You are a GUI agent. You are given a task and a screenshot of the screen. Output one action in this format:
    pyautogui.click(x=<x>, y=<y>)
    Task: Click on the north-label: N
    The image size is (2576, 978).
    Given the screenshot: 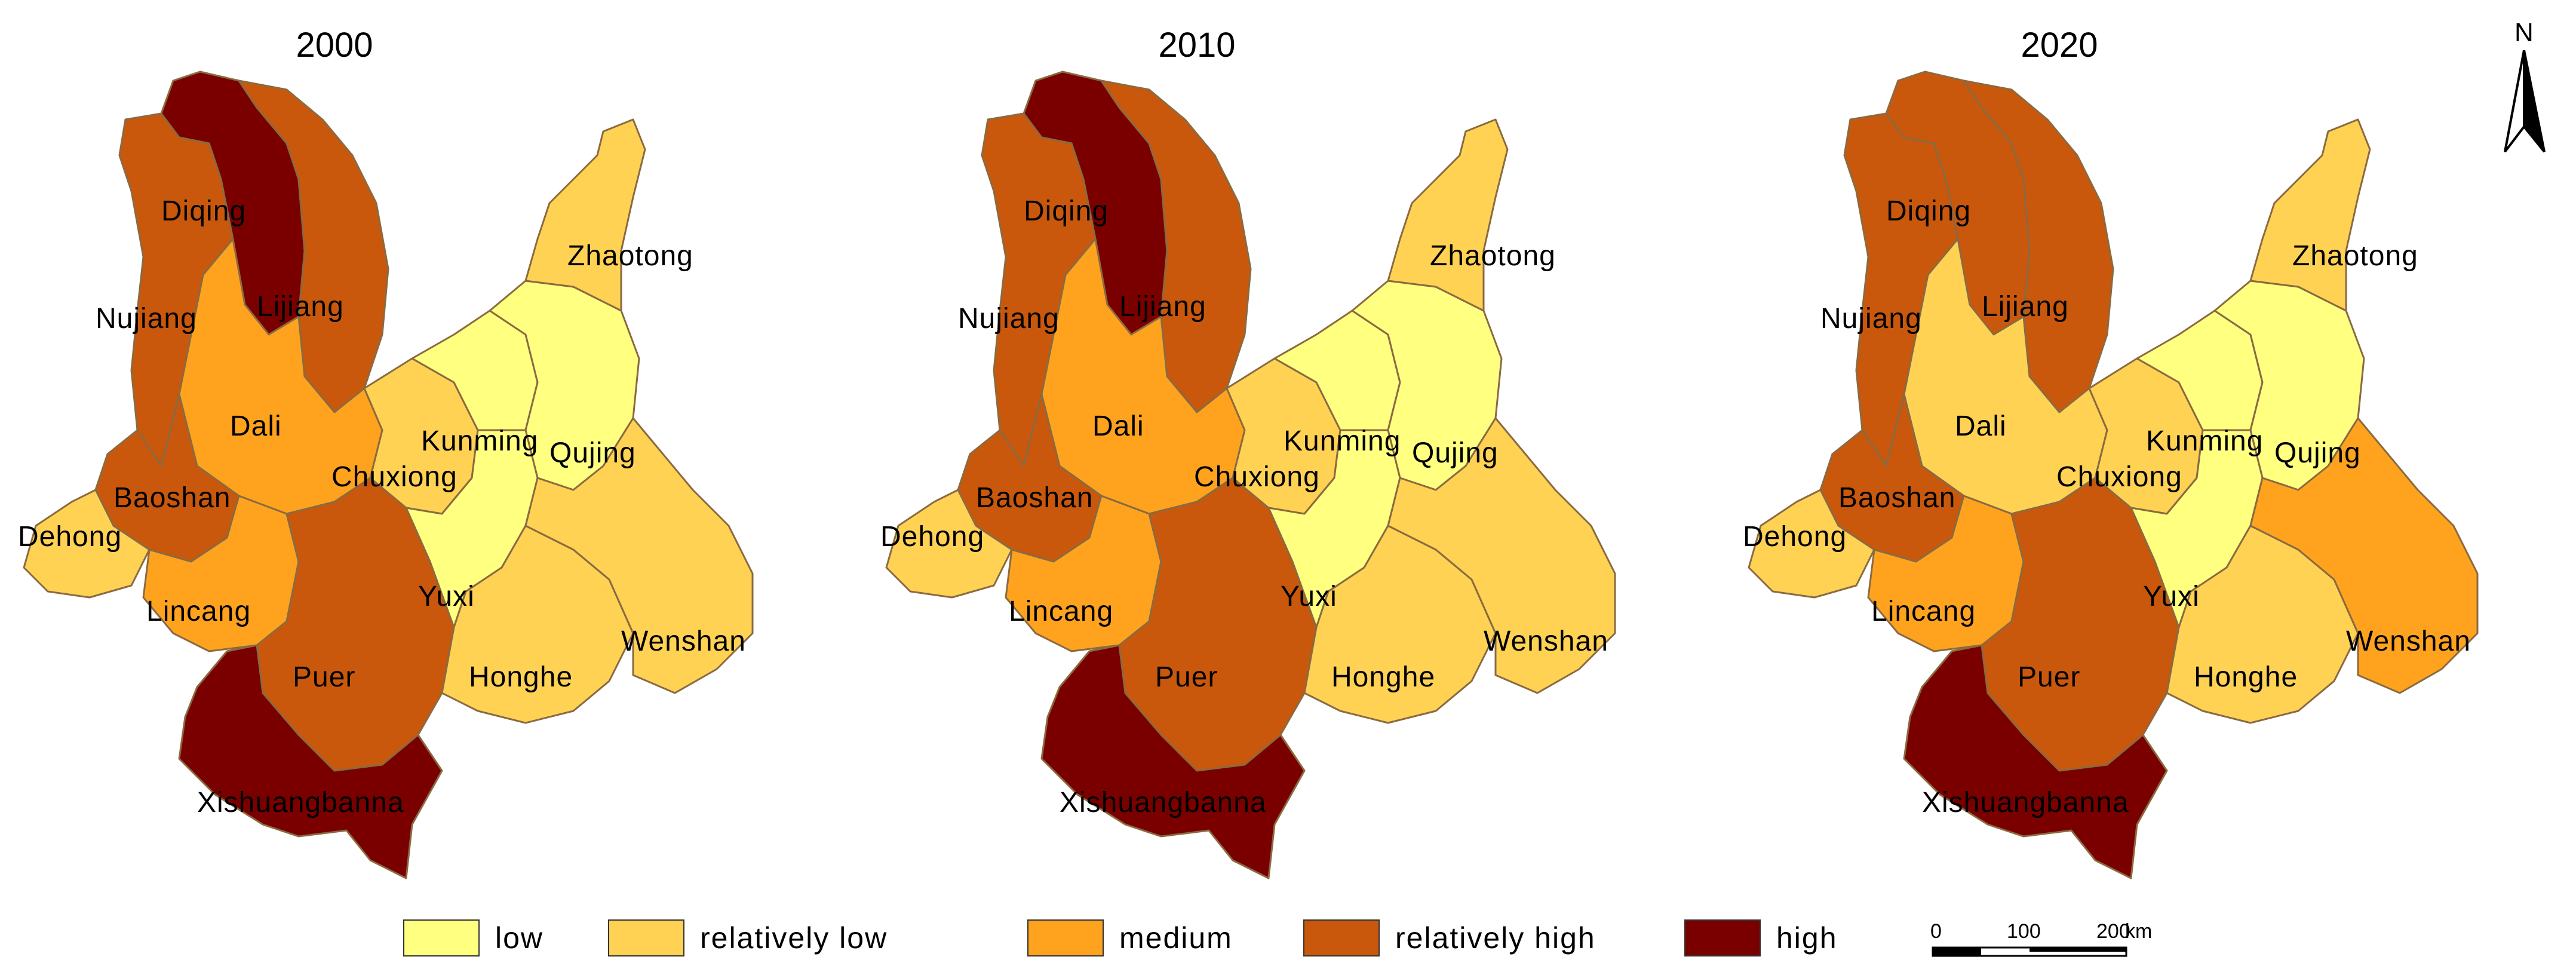 What is the action you would take?
    pyautogui.click(x=2524, y=32)
    